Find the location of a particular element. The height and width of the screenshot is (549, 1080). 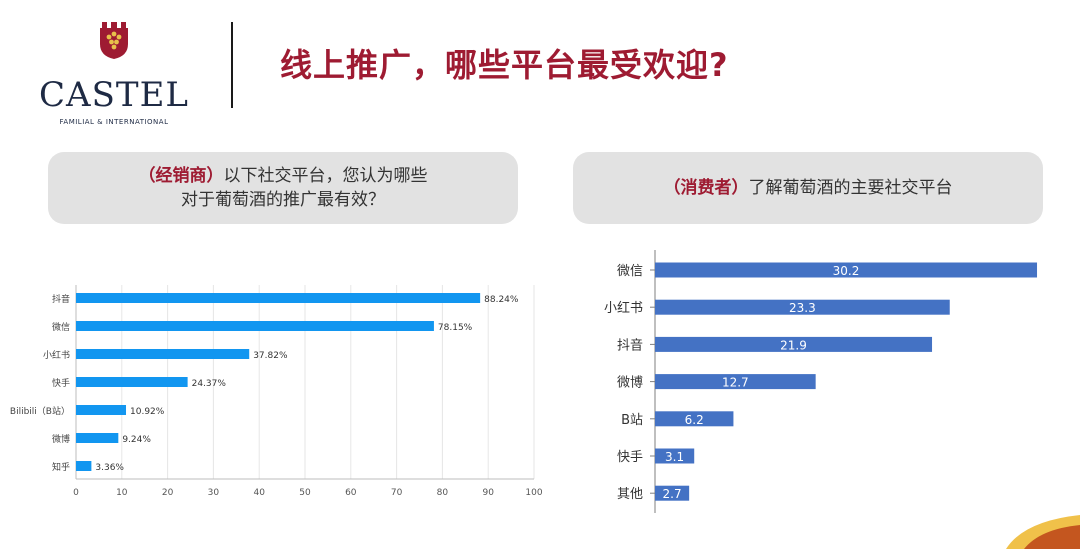

x-tick-label: 80 is located at coordinates (443, 493).